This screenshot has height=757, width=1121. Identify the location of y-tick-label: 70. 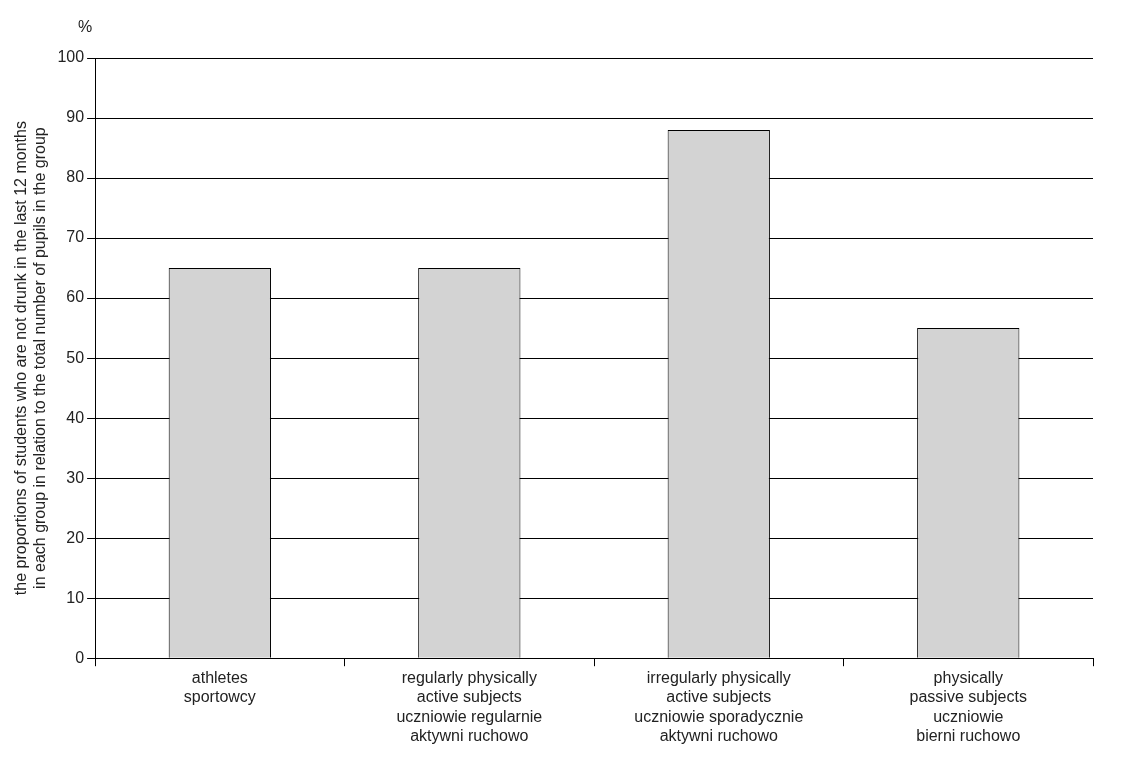
(75, 237).